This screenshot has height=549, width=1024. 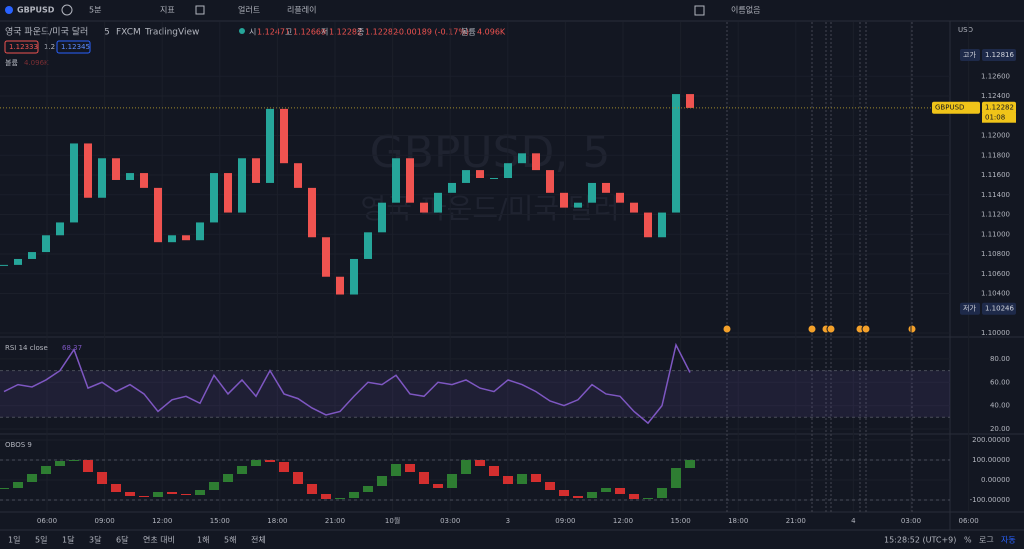 I want to click on volume-row-label: 볼륨, so click(x=11, y=62).